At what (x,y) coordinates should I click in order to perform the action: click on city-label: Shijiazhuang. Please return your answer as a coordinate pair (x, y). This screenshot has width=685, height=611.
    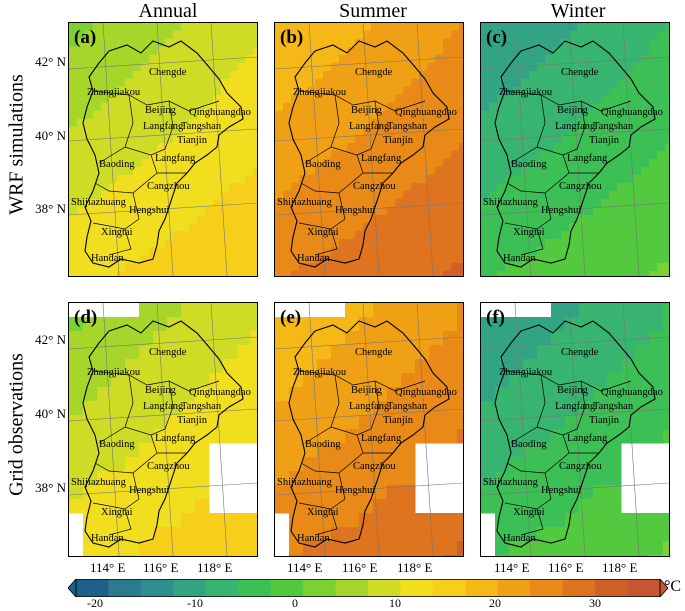
    Looking at the image, I should click on (511, 202).